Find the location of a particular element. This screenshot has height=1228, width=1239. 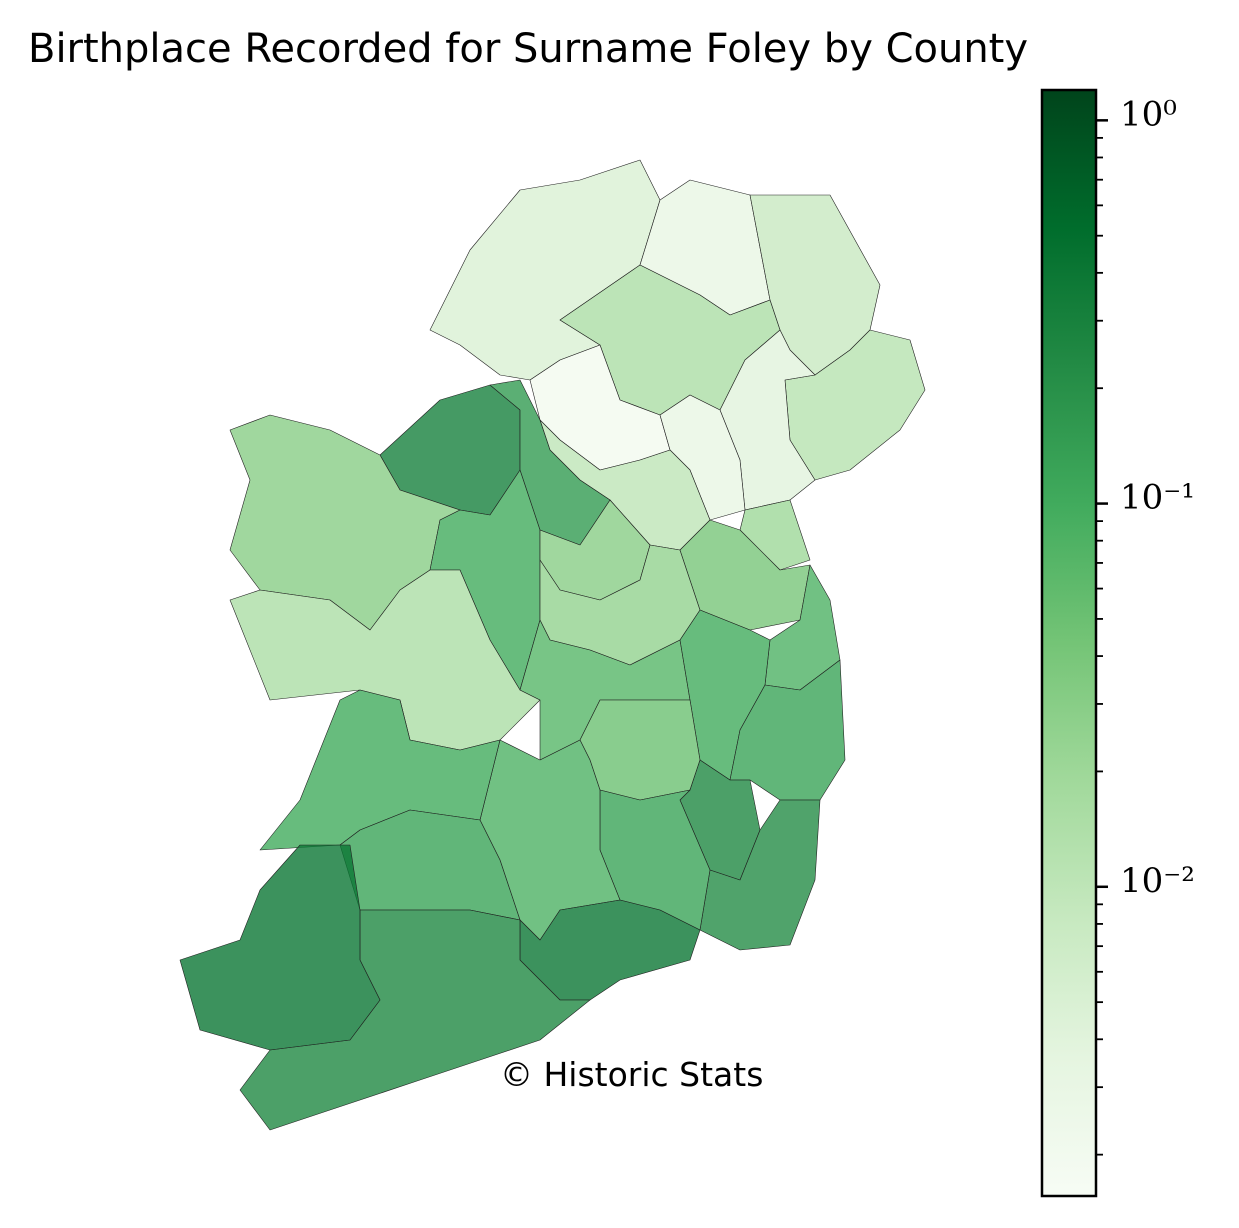

colorbar is located at coordinates (1069, 643).